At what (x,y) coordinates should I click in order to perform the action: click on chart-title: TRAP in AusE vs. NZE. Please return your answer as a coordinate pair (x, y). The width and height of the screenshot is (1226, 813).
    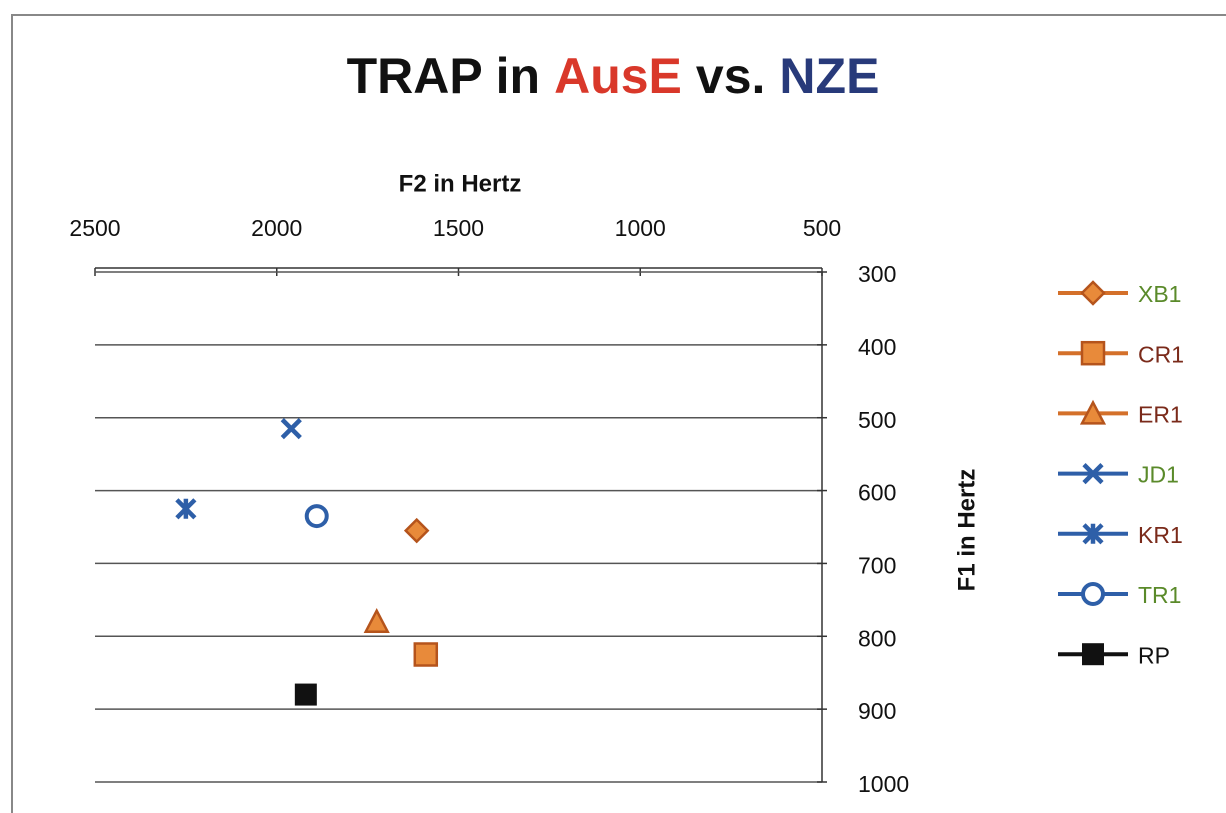
    Looking at the image, I should click on (613, 76).